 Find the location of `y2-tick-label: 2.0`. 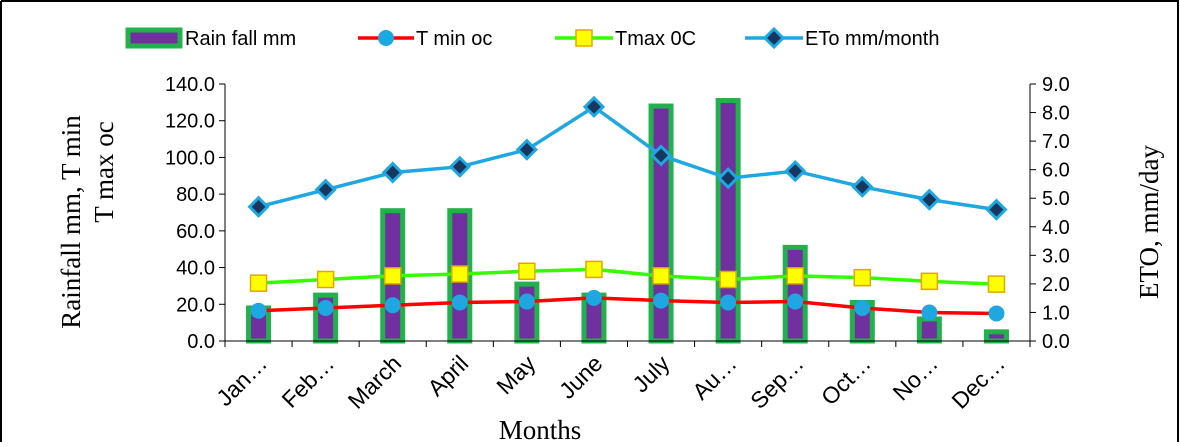

y2-tick-label: 2.0 is located at coordinates (1056, 285).